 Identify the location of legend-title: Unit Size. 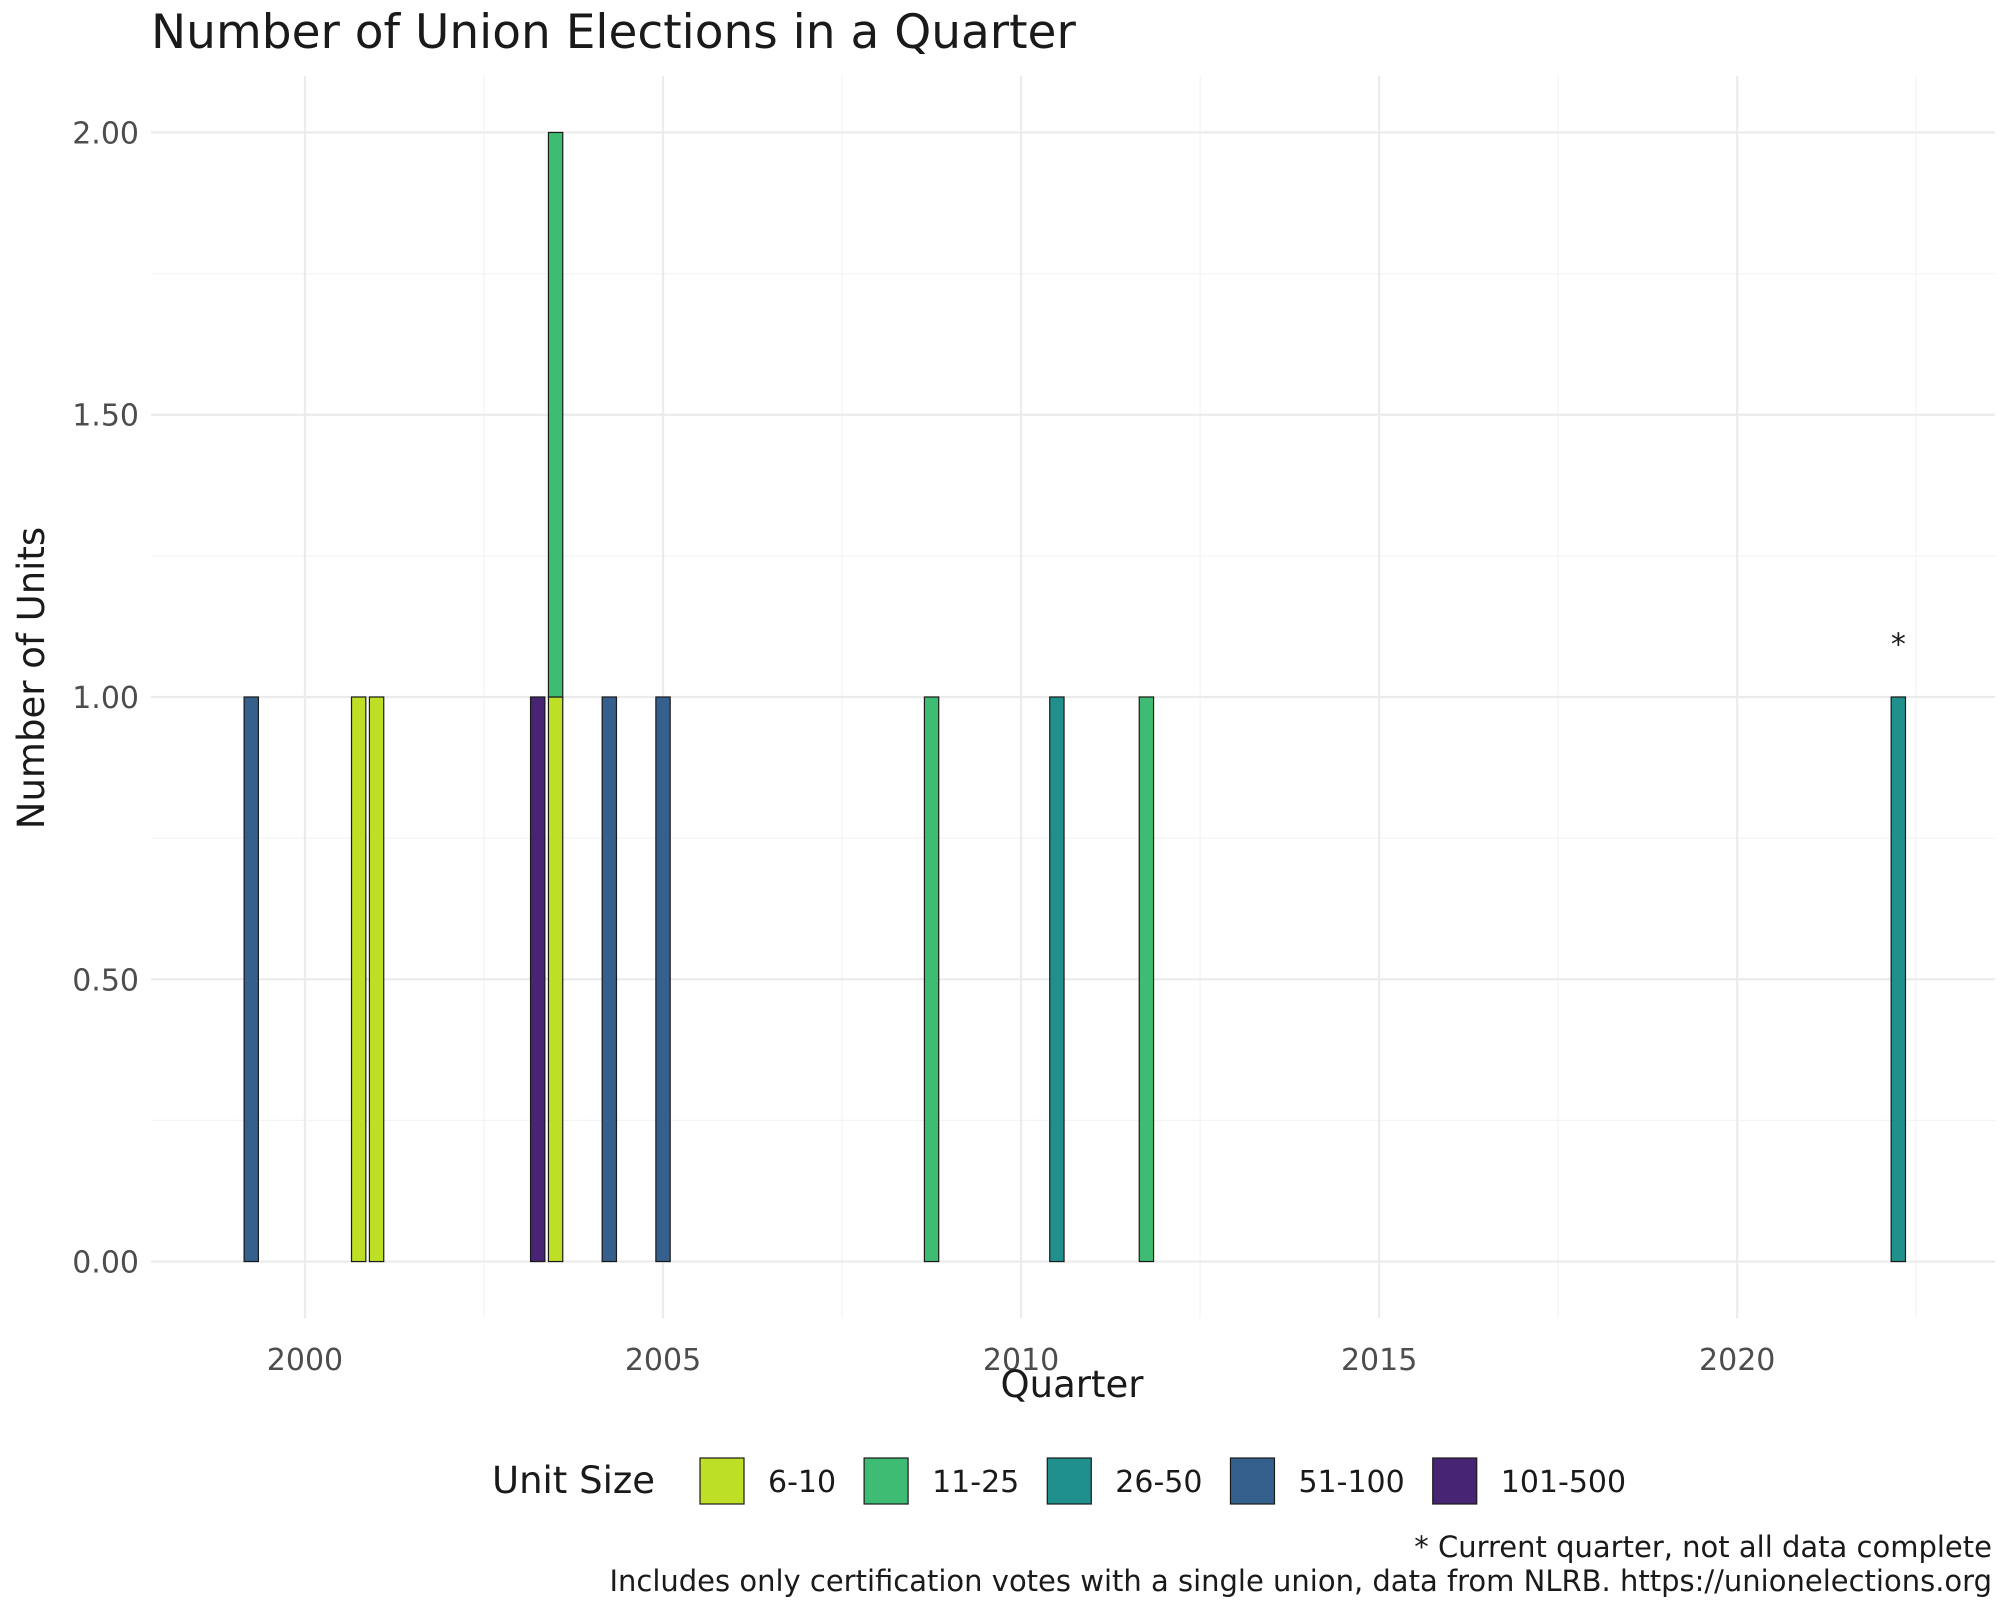
(573, 1480).